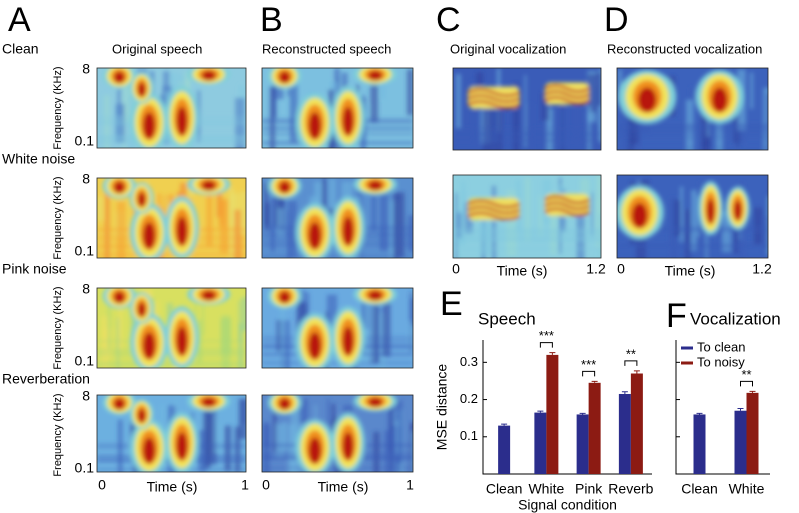  Describe the element at coordinates (271, 20) in the screenshot. I see `panel-letter: B` at that location.